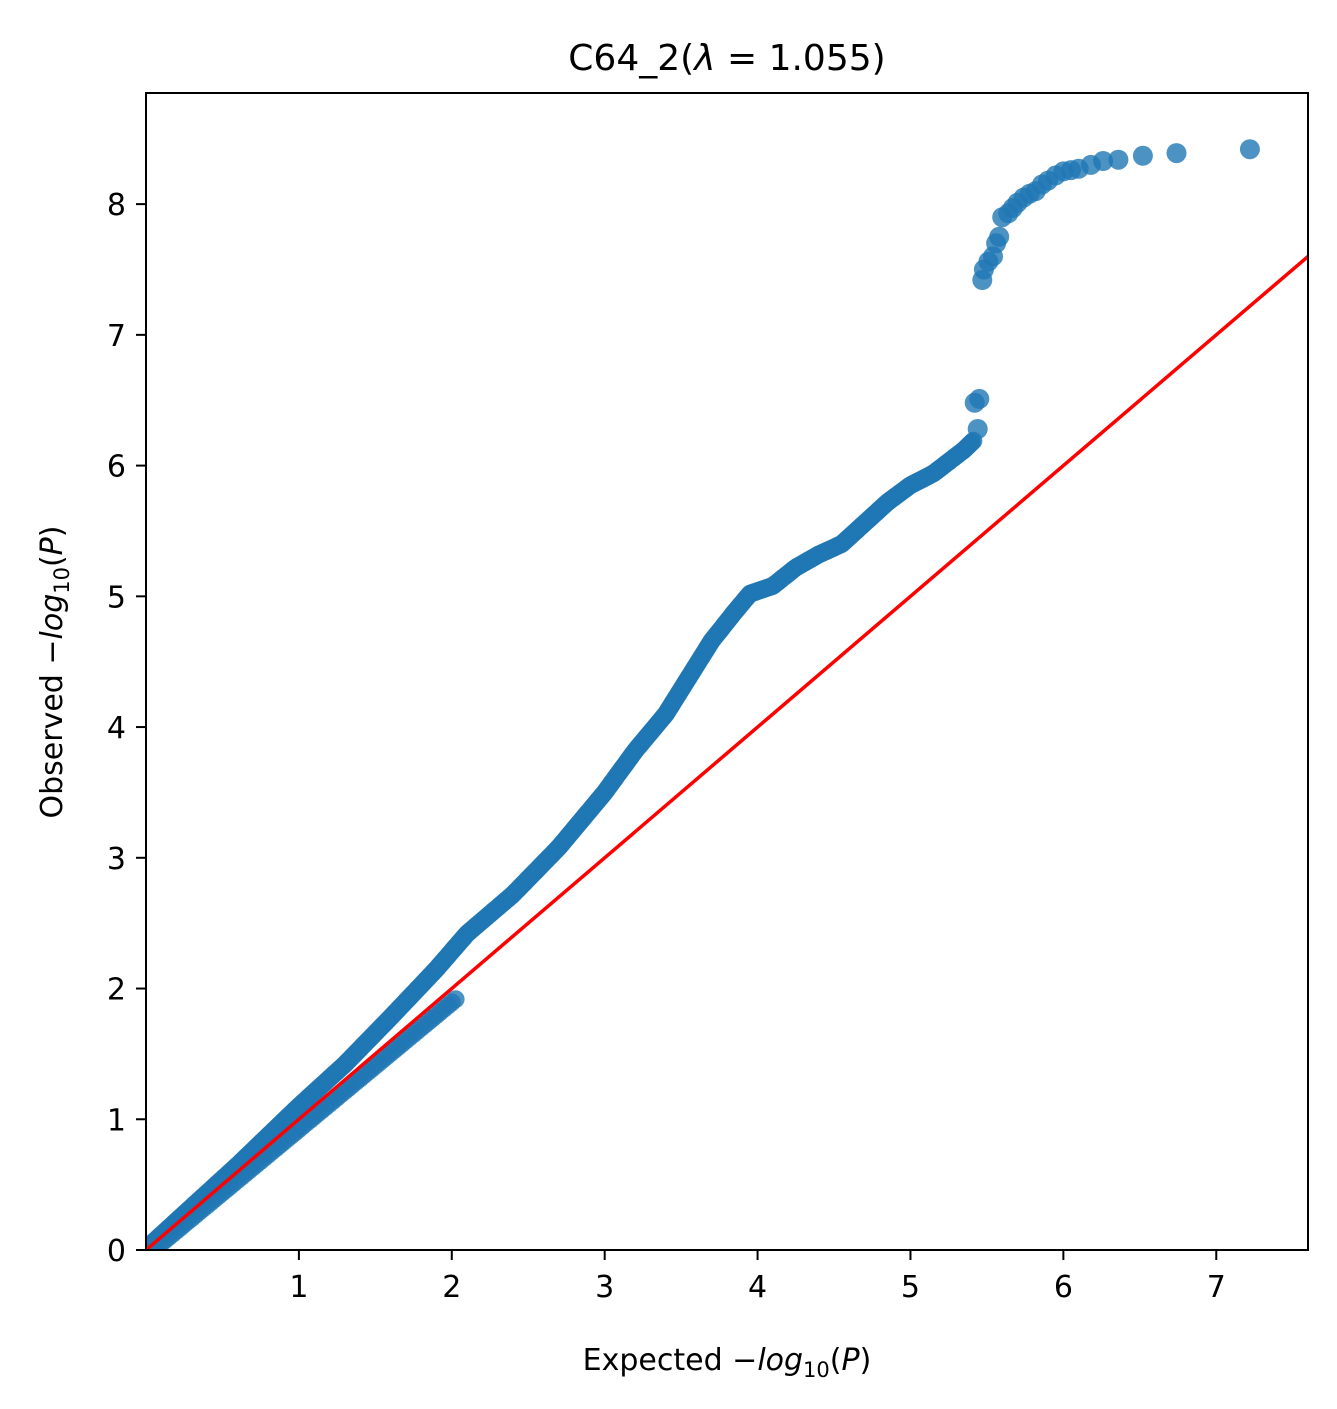 Image resolution: width=1337 pixels, height=1409 pixels. I want to click on x-axis: 1 2 3 4 5 6 7, so click(757, 1277).